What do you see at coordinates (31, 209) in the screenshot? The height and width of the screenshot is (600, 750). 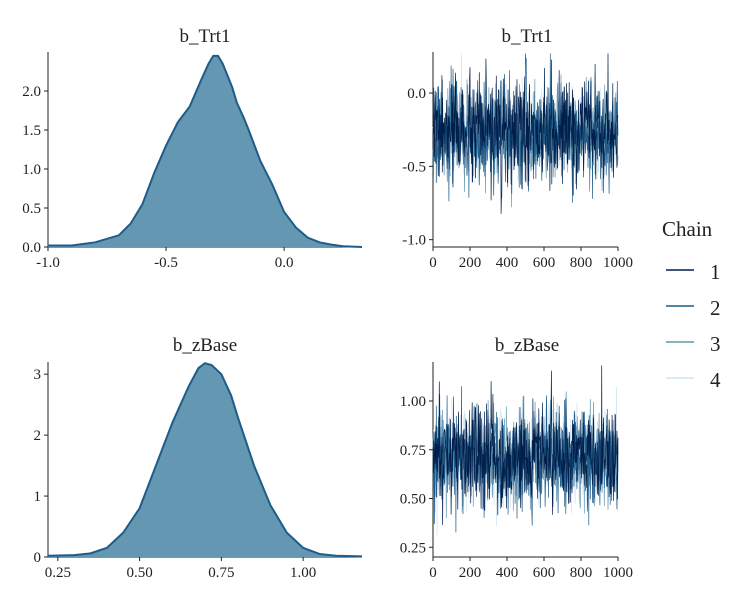 I see `y-tick-label: 0.5` at bounding box center [31, 209].